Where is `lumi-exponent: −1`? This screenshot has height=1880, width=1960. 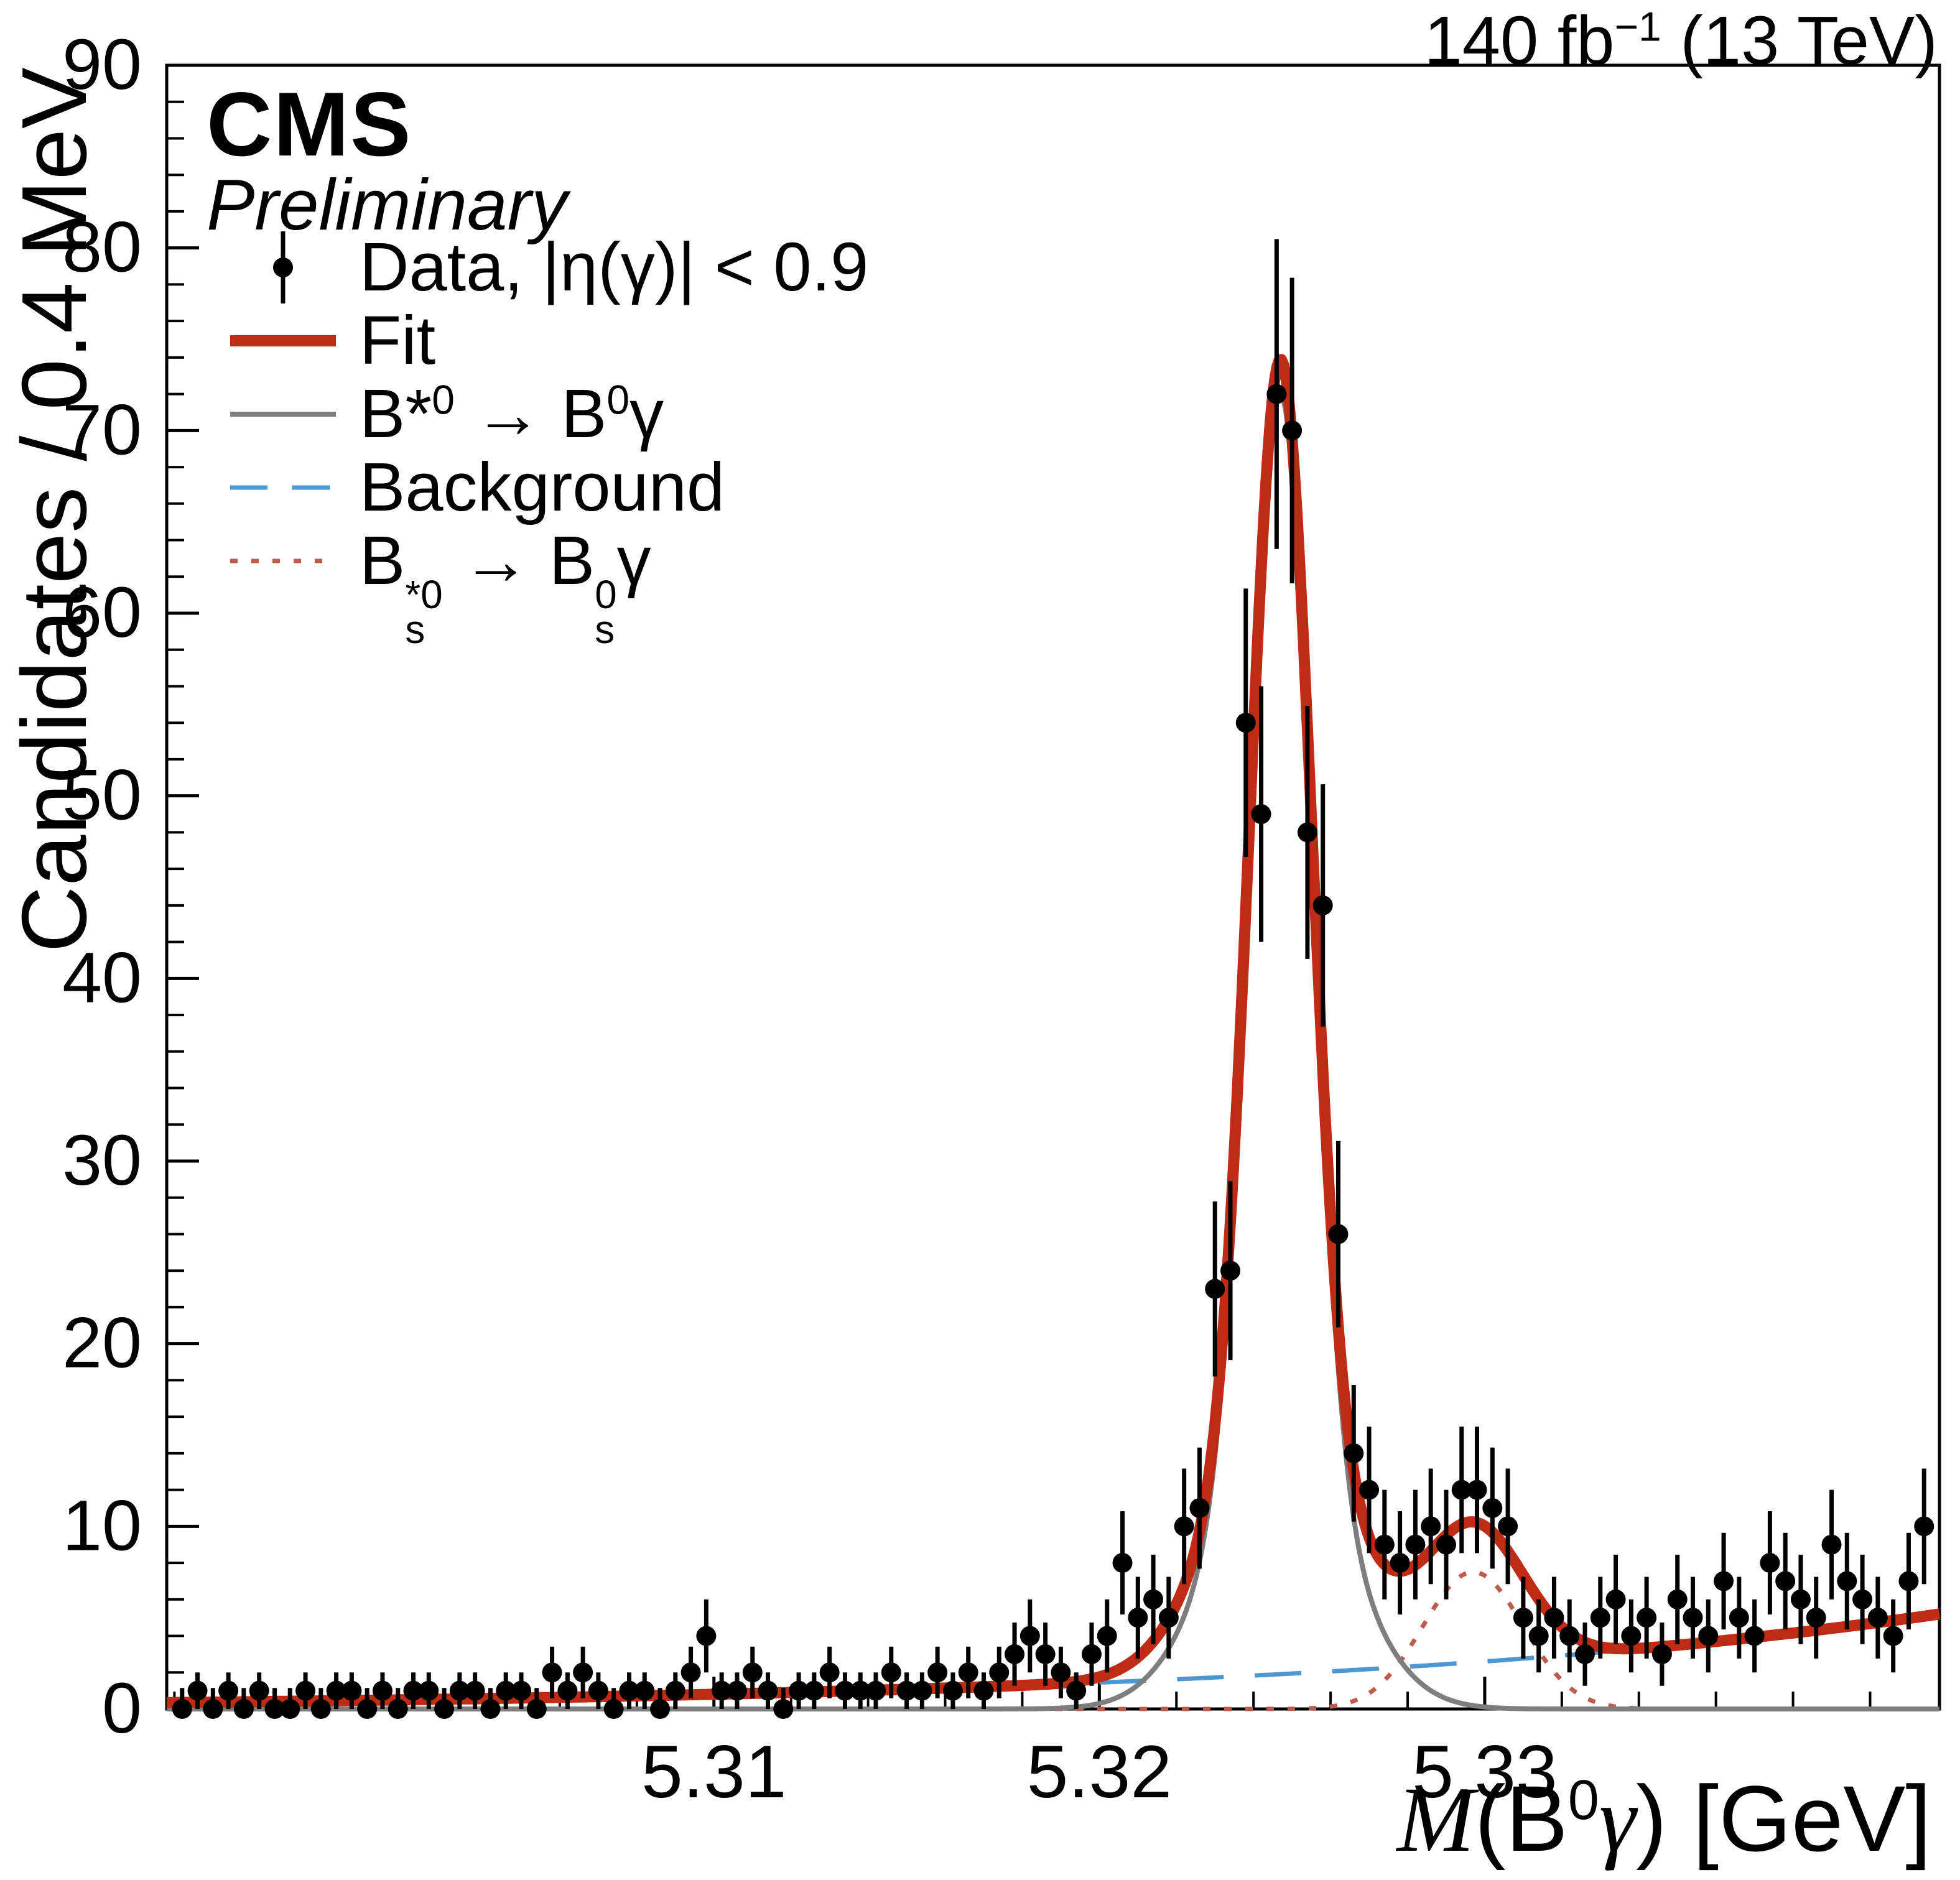 lumi-exponent: −1 is located at coordinates (1637, 26).